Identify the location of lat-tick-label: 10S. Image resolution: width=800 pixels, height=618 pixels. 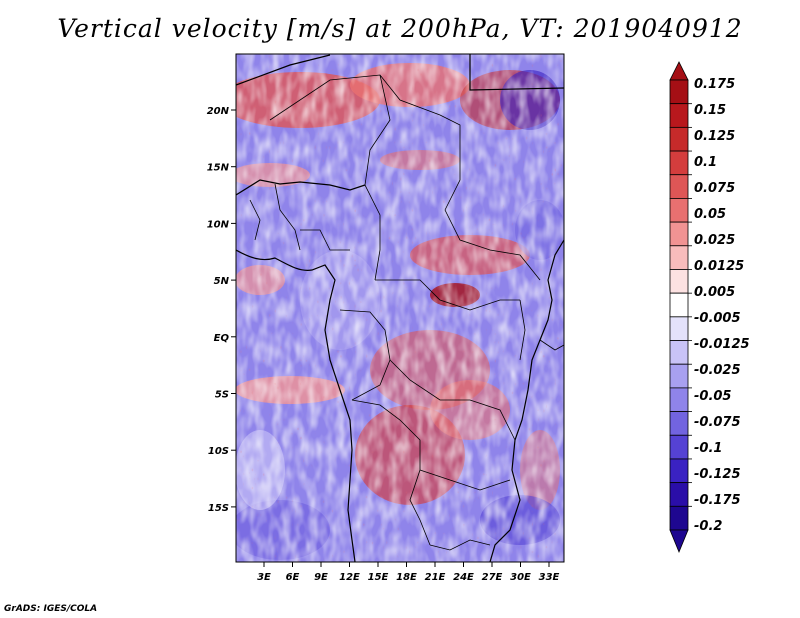
(218, 451).